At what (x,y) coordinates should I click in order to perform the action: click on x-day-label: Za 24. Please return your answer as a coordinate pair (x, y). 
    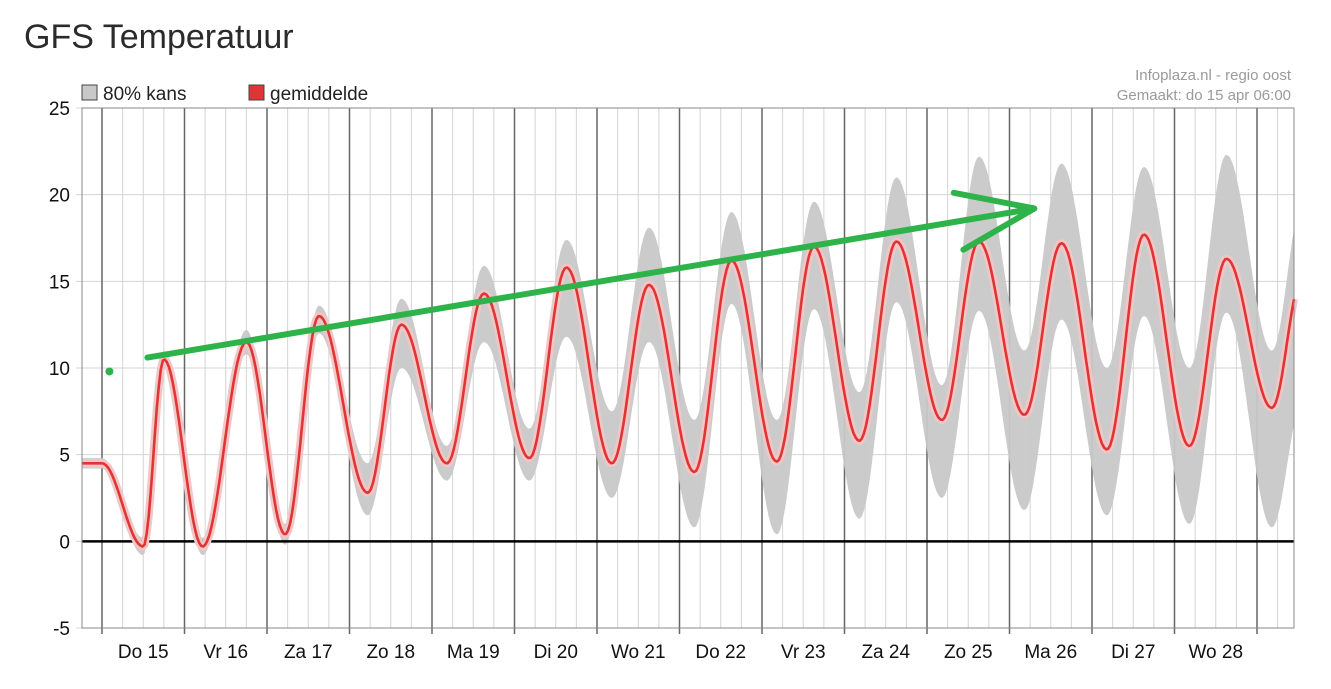
    Looking at the image, I should click on (885, 652).